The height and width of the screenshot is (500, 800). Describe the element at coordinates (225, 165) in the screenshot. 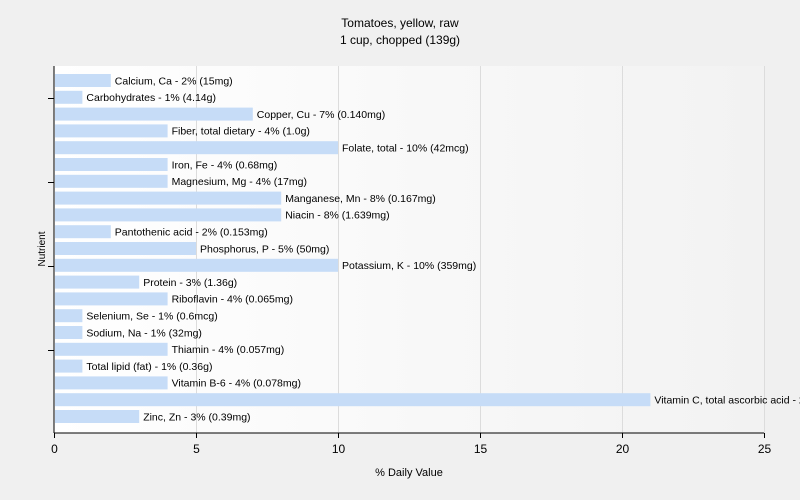

I see `bar-label: Iron, Fe - 4% (0.68mg)` at that location.